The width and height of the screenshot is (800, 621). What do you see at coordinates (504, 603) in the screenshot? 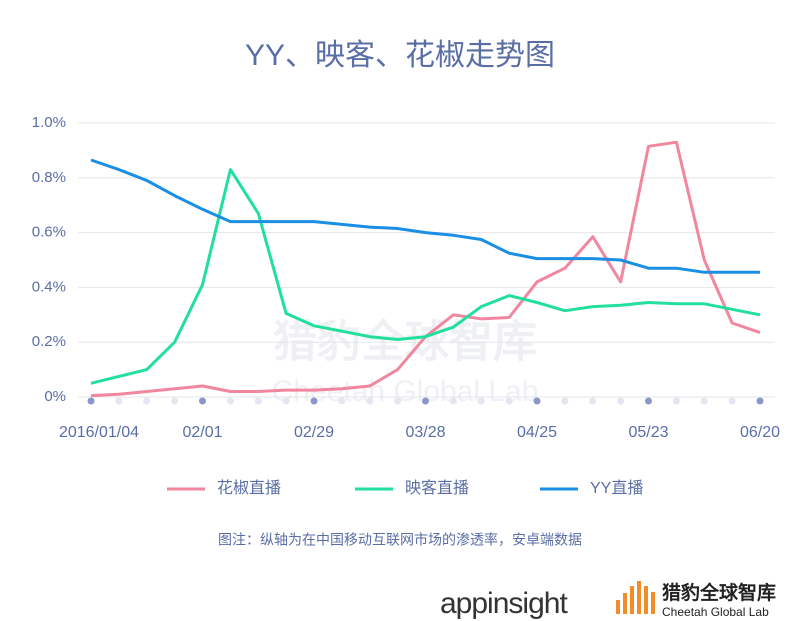
I see `logo: appinsight` at bounding box center [504, 603].